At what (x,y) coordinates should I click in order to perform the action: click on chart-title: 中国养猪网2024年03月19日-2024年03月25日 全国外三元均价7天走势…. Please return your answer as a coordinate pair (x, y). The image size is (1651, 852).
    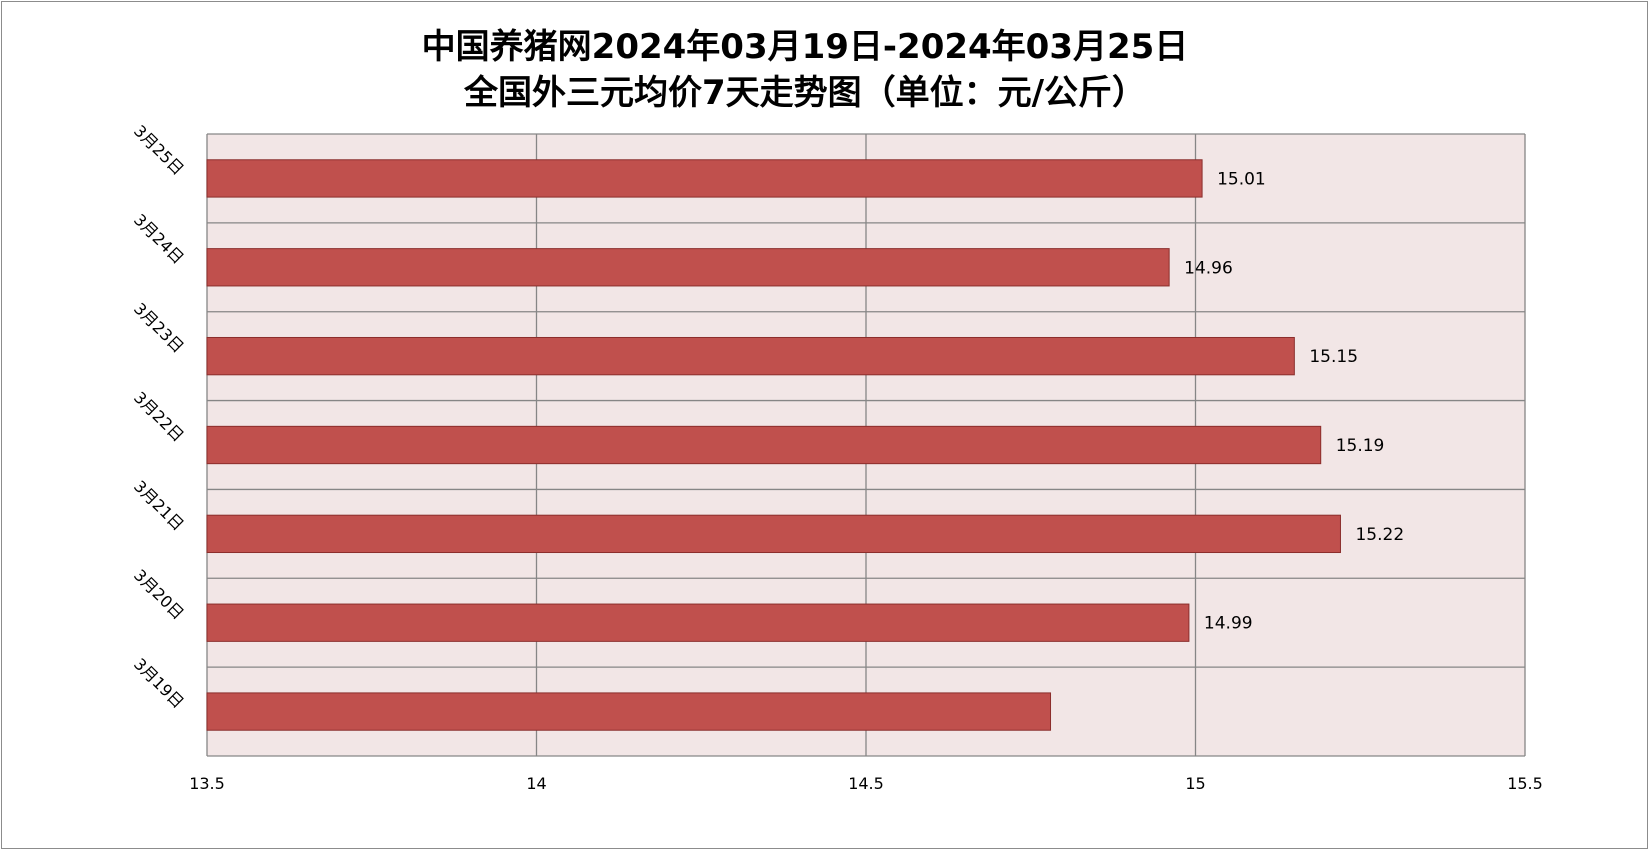
    Looking at the image, I should click on (805, 70).